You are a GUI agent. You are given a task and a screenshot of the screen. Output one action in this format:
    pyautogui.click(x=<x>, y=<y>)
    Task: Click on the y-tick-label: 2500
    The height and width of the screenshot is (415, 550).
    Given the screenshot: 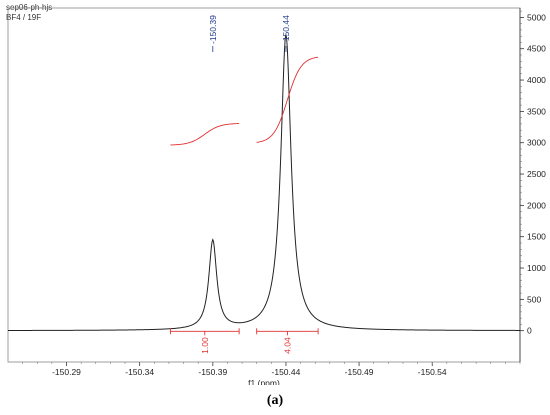 What is the action you would take?
    pyautogui.click(x=536, y=174)
    